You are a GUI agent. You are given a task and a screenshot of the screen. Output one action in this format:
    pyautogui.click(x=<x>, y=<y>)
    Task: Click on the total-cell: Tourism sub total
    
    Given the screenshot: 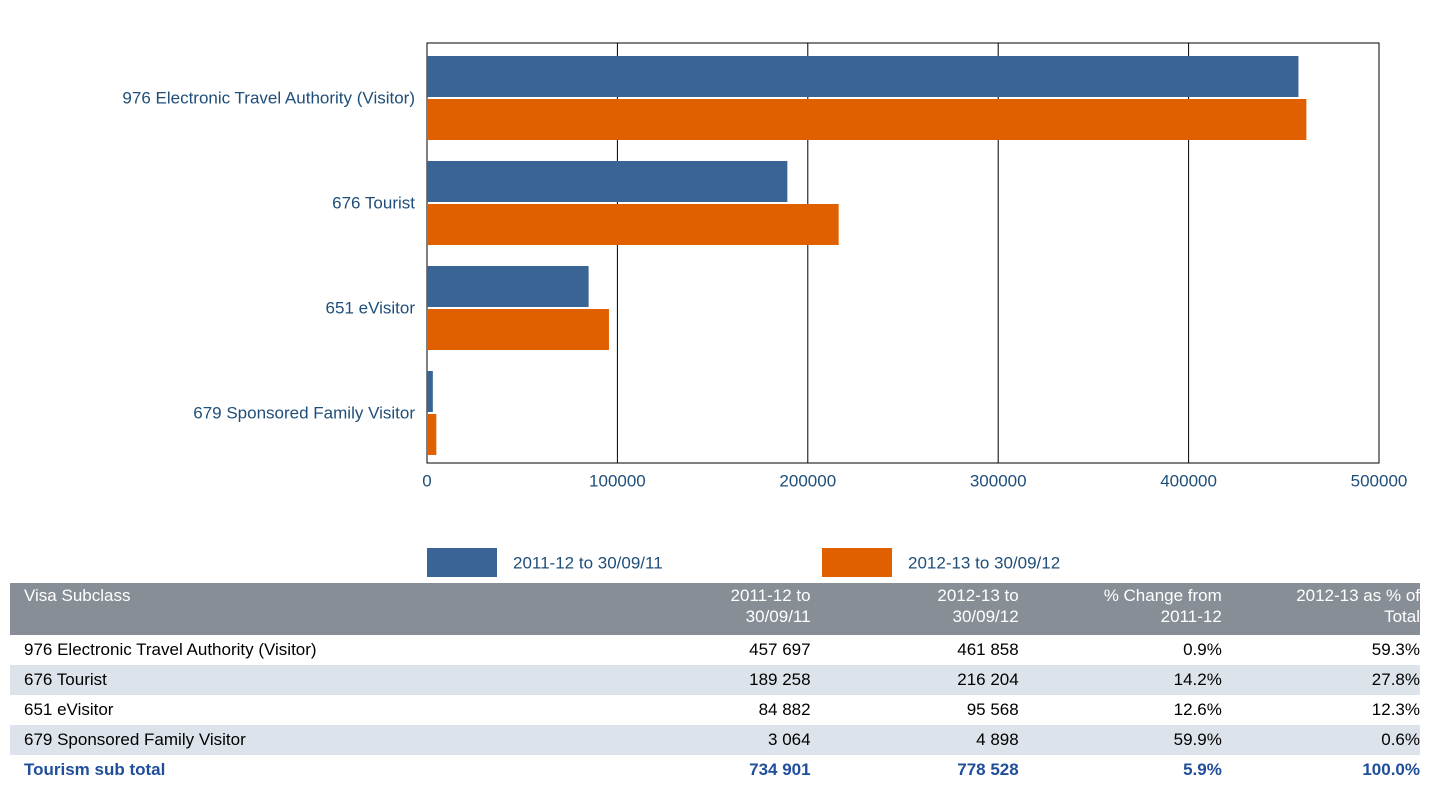 What is the action you would take?
    pyautogui.click(x=95, y=769)
    